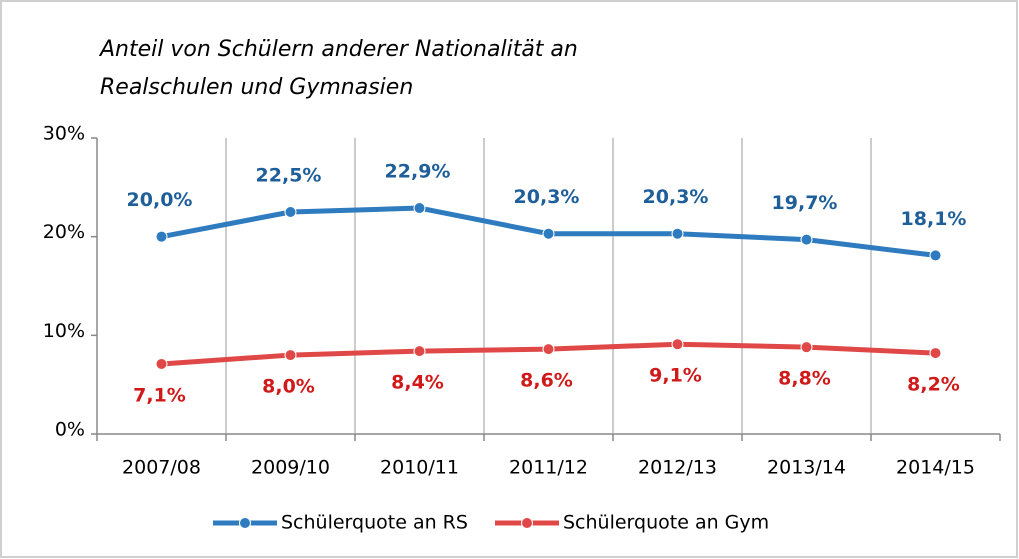  What do you see at coordinates (64, 134) in the screenshot?
I see `y-tick-label: 30%` at bounding box center [64, 134].